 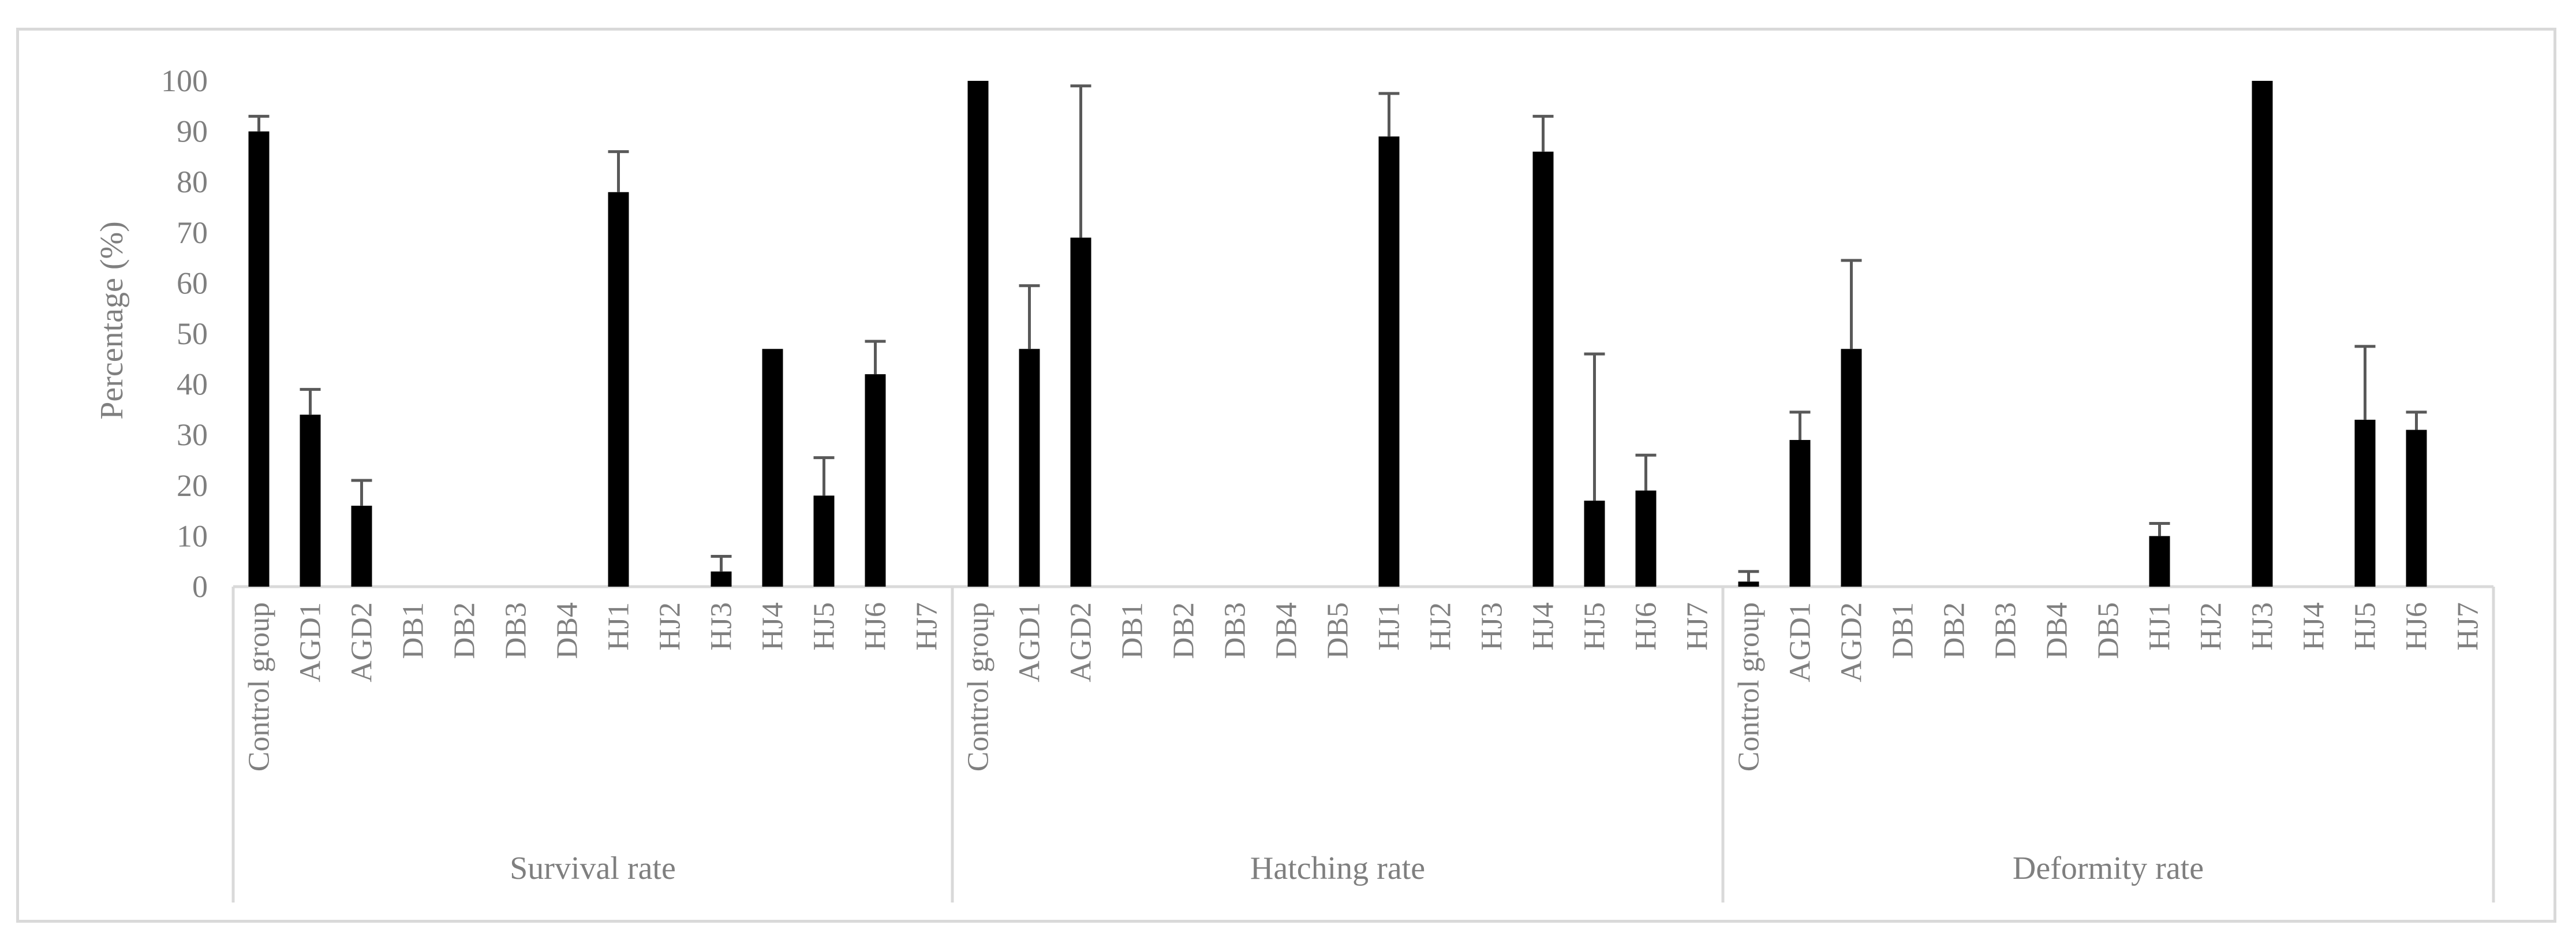 I want to click on y-tick-label: 20, so click(x=192, y=486).